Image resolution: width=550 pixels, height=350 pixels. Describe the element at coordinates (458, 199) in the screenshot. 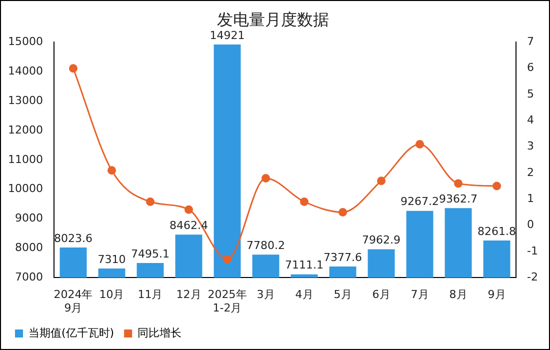

I see `data-label: 9362.7` at that location.